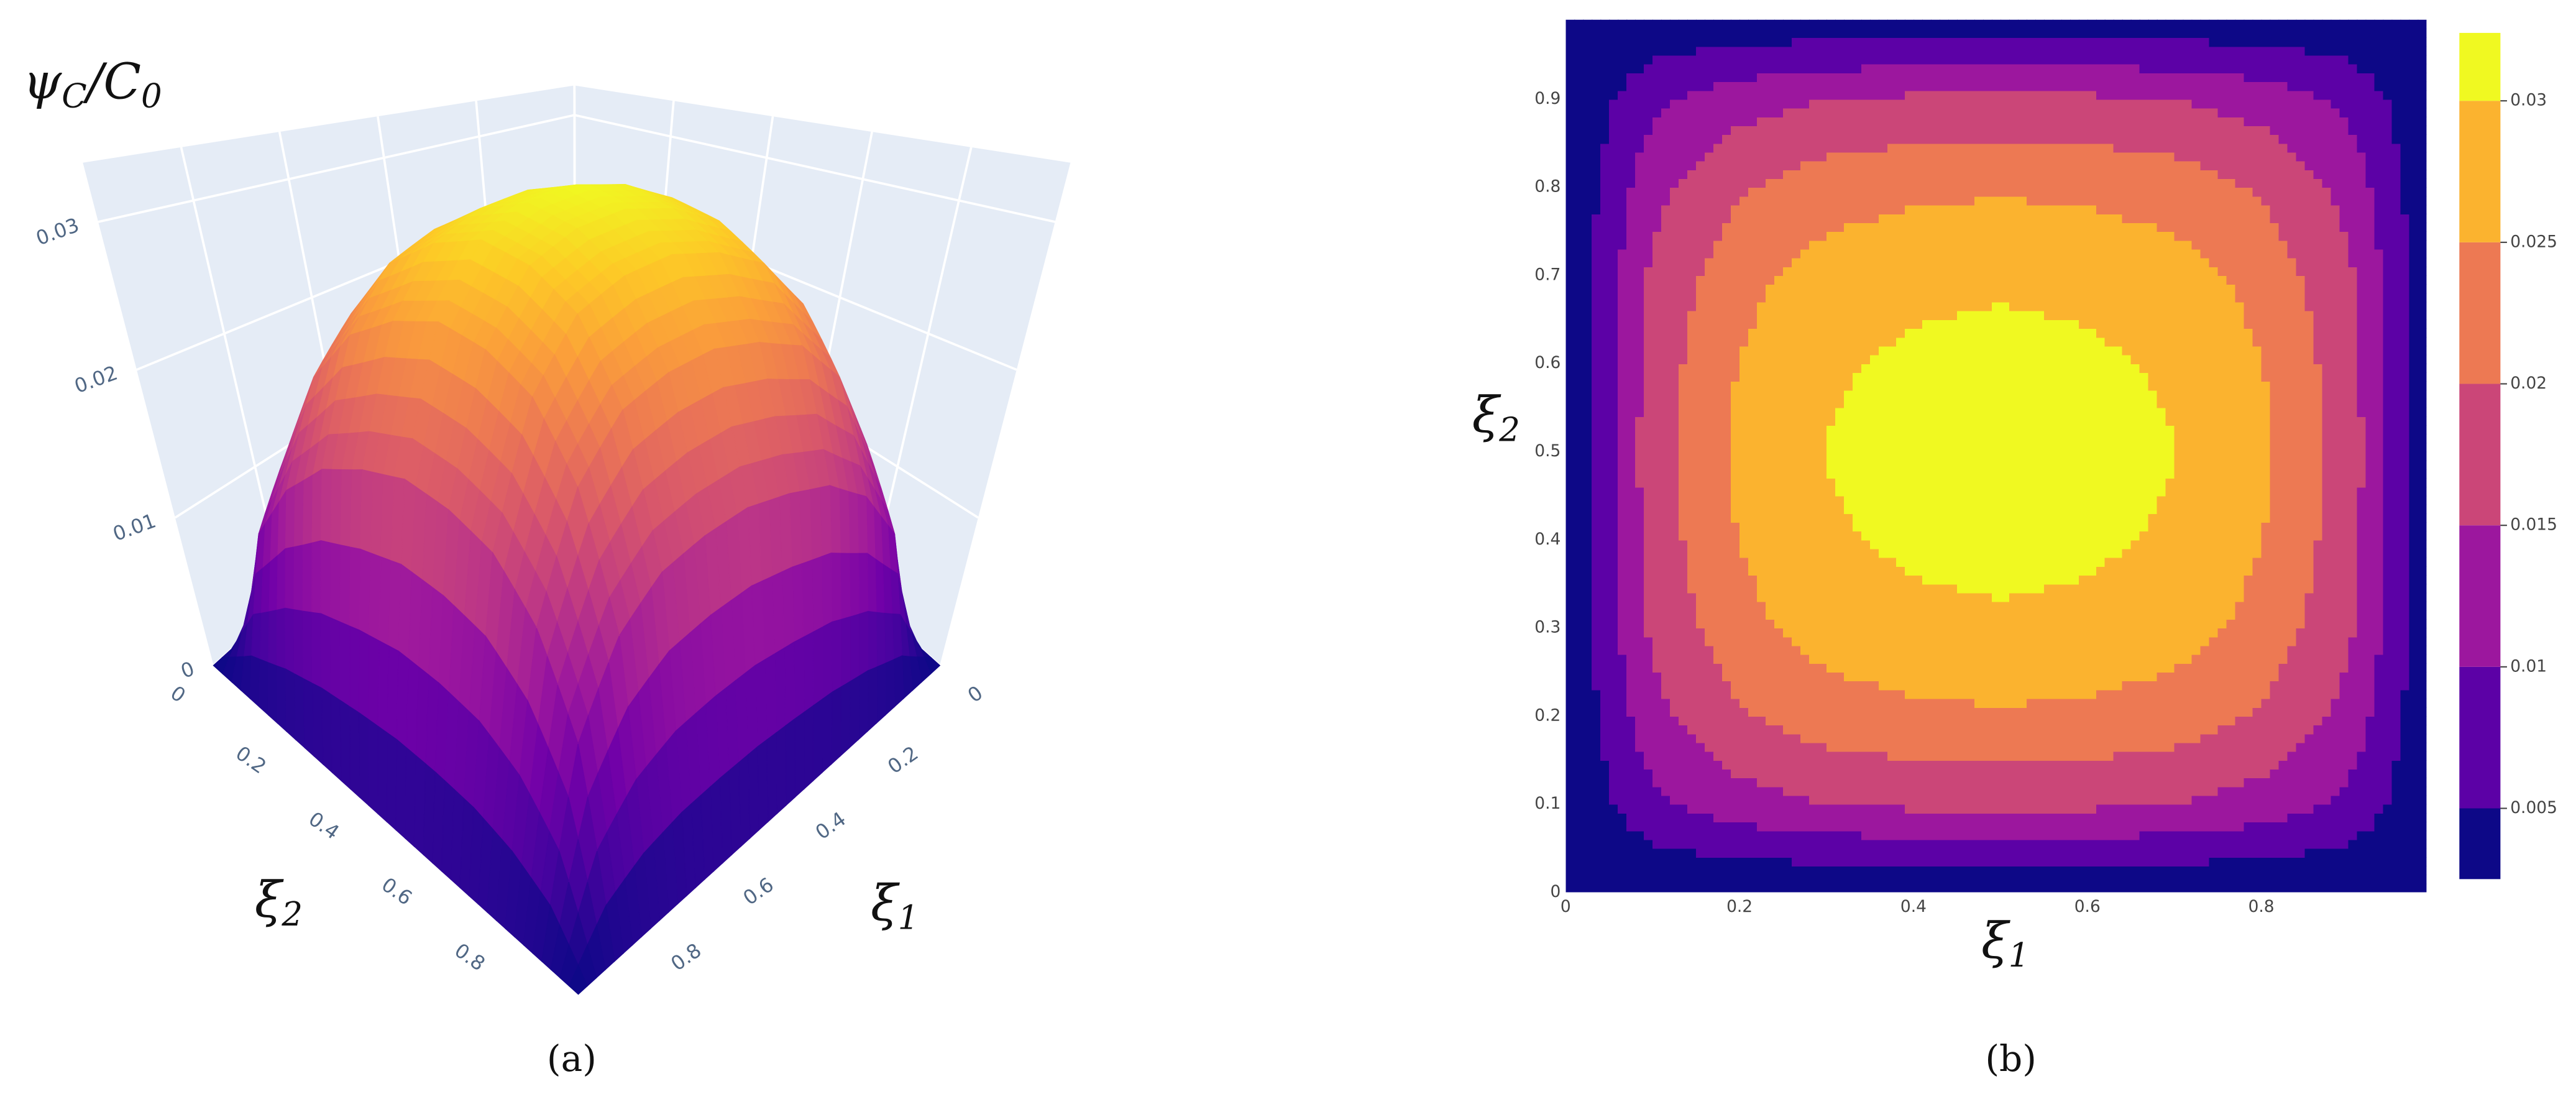  I want to click on y-tick-label: 0.4, so click(1547, 539).